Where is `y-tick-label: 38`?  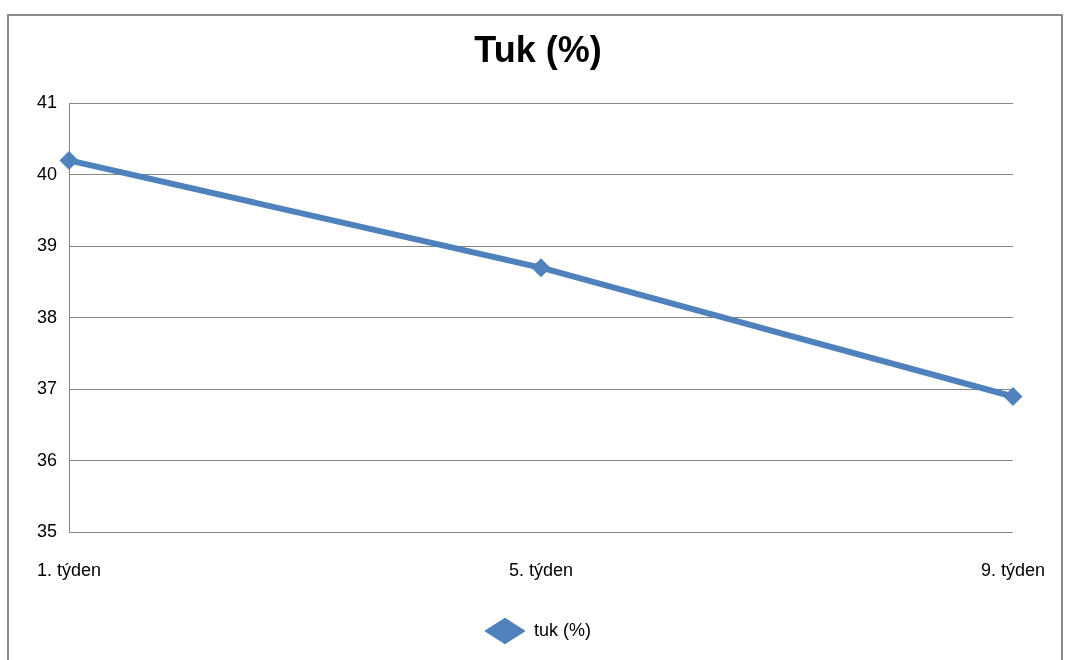 y-tick-label: 38 is located at coordinates (47, 316).